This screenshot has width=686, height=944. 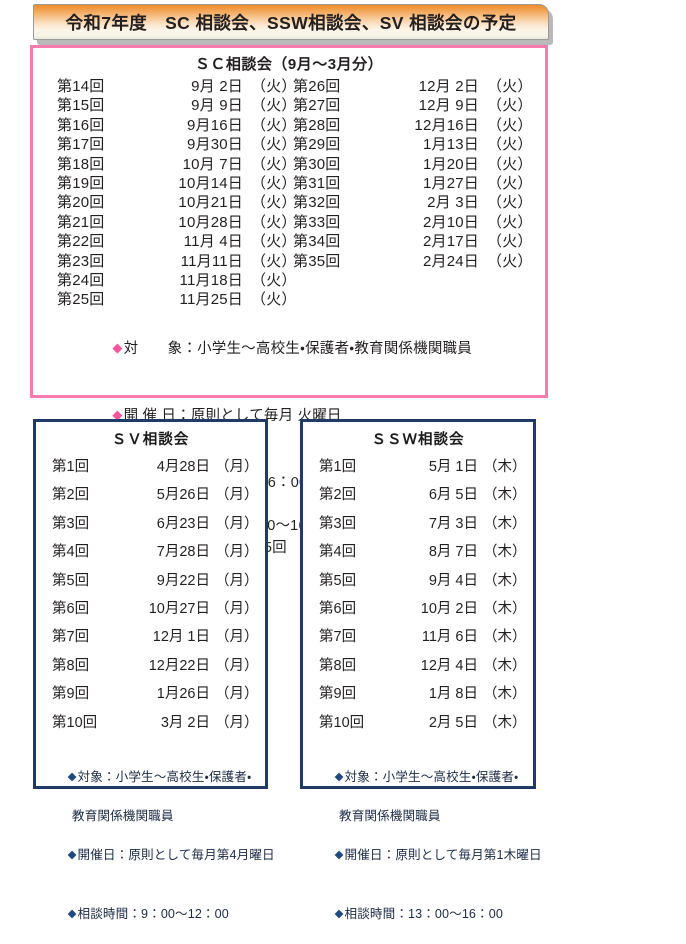 What do you see at coordinates (289, 64) in the screenshot?
I see `sc-panel-heading: ＳＣ相談会（9月～3月分）` at bounding box center [289, 64].